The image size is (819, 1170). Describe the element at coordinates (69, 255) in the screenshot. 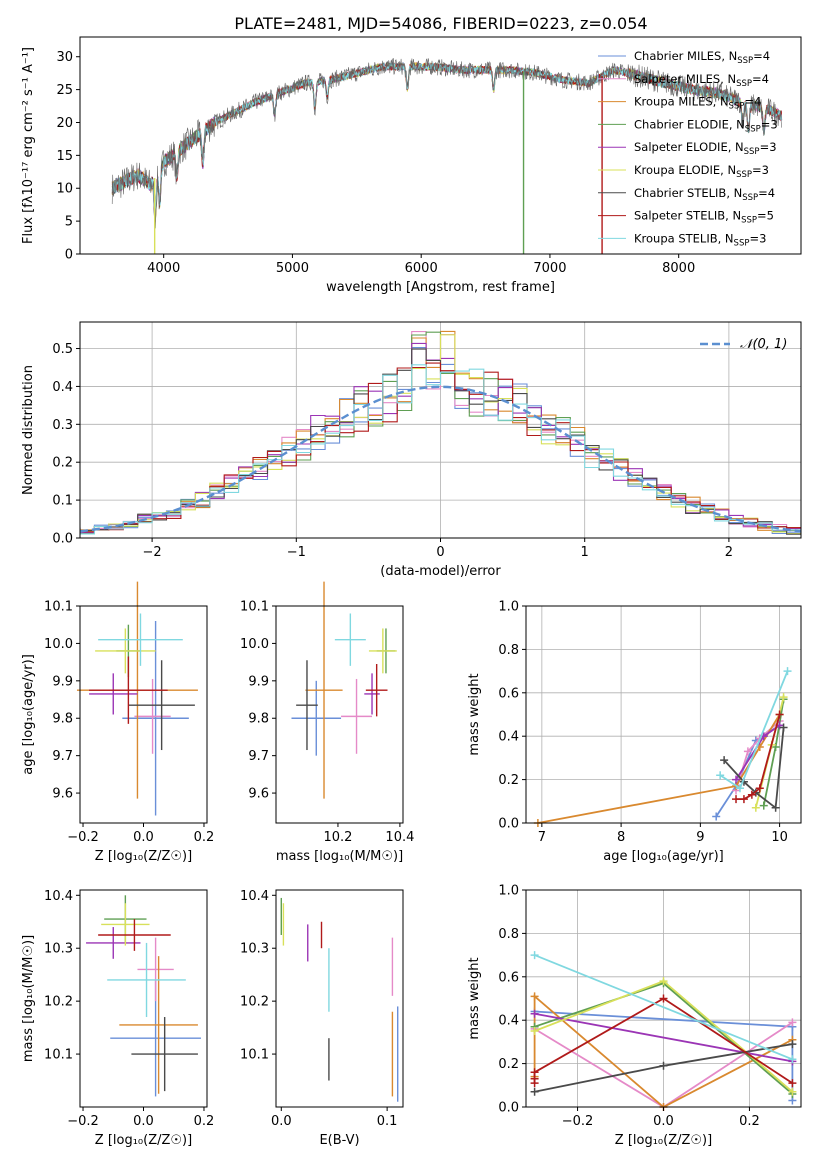

I see `y-tick-label: 0` at that location.